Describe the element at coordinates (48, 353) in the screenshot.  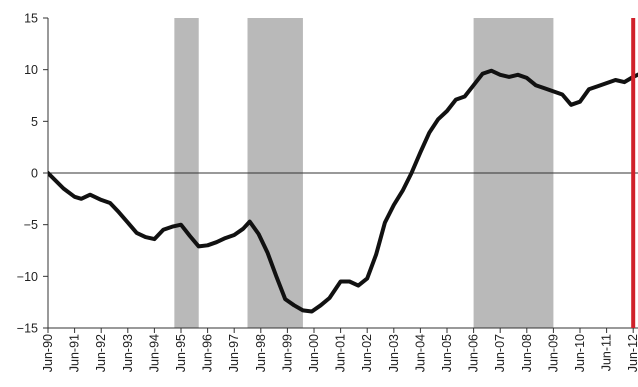
I see `x-tick-label: Jun-90` at that location.